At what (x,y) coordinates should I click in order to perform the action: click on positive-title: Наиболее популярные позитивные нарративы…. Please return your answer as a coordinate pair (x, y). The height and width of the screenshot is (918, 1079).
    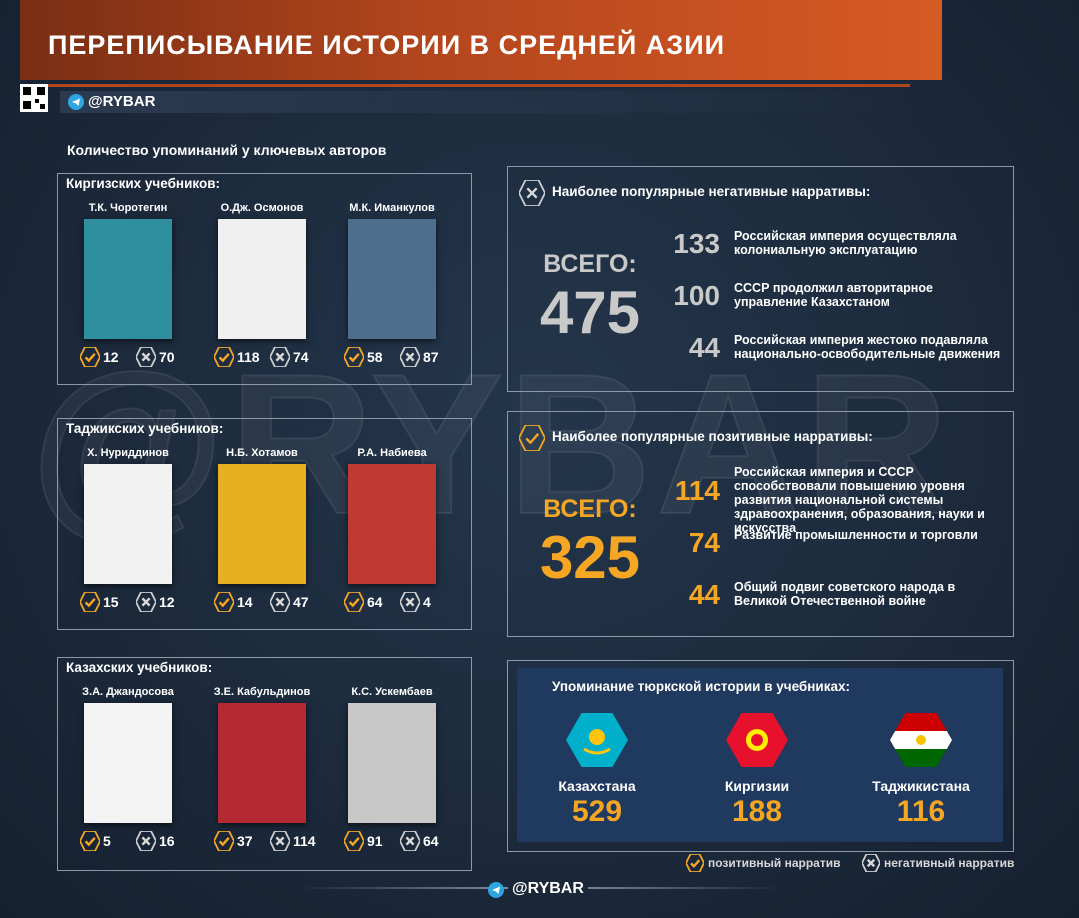
    Looking at the image, I should click on (712, 436).